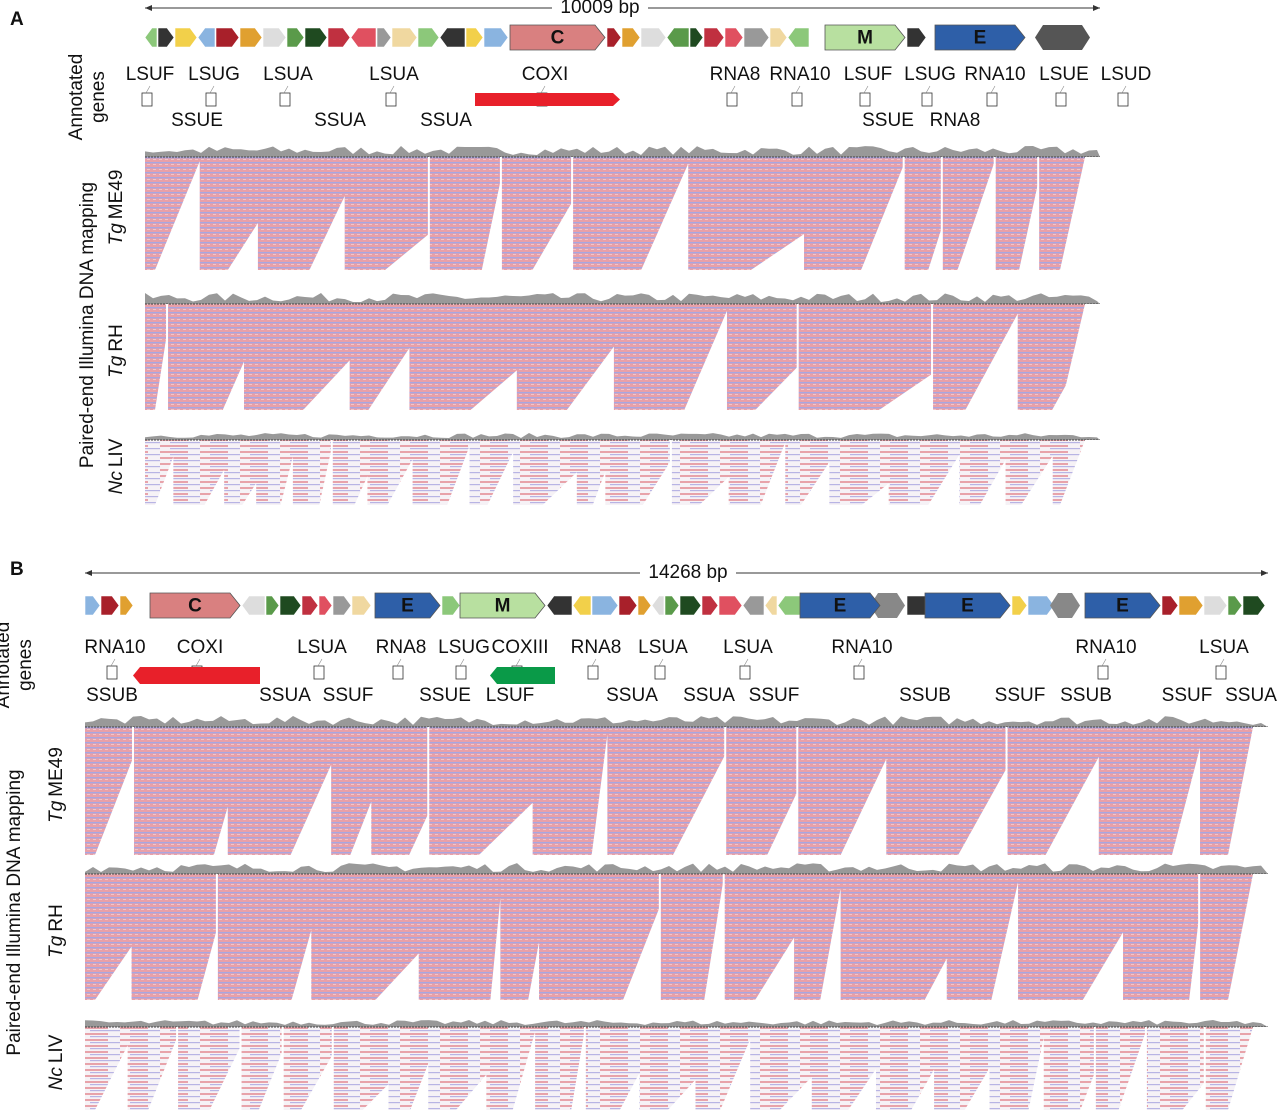 The width and height of the screenshot is (1280, 1115). Describe the element at coordinates (519, 647) in the screenshot. I see `gene-label: COXIII` at that location.